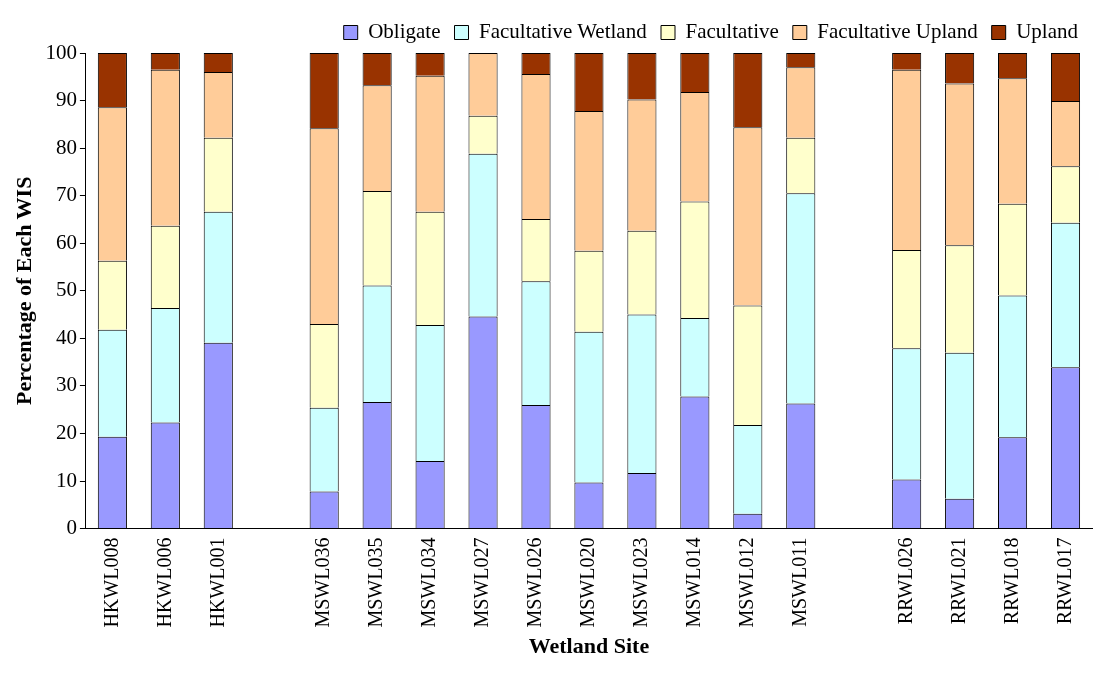 The width and height of the screenshot is (1110, 673). I want to click on legend-label: Obligate, so click(404, 31).